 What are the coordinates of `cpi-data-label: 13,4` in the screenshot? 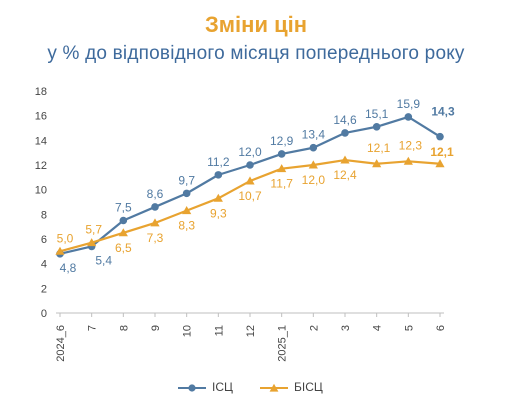 It's located at (314, 135).